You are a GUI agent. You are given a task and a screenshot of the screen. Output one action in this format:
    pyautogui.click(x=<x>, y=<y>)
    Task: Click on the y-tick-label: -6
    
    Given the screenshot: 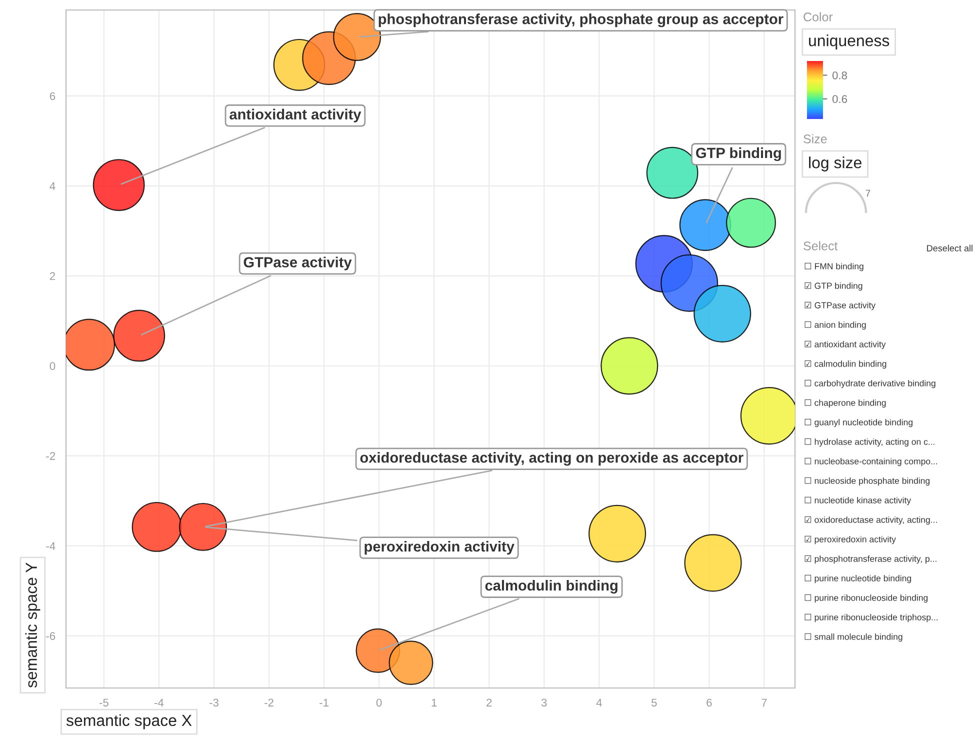 What is the action you would take?
    pyautogui.click(x=51, y=636)
    